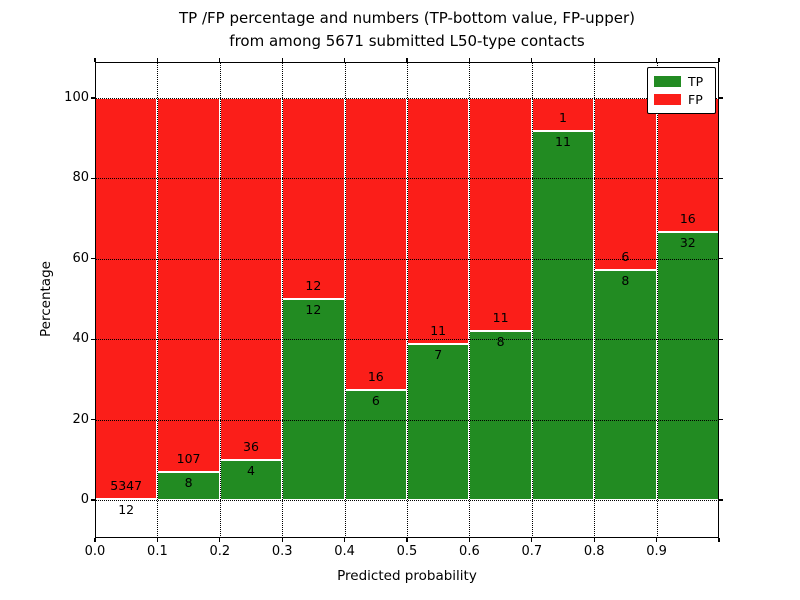 Image resolution: width=800 pixels, height=600 pixels. Describe the element at coordinates (667, 100) in the screenshot. I see `legend-swatch-fp-icon` at that location.